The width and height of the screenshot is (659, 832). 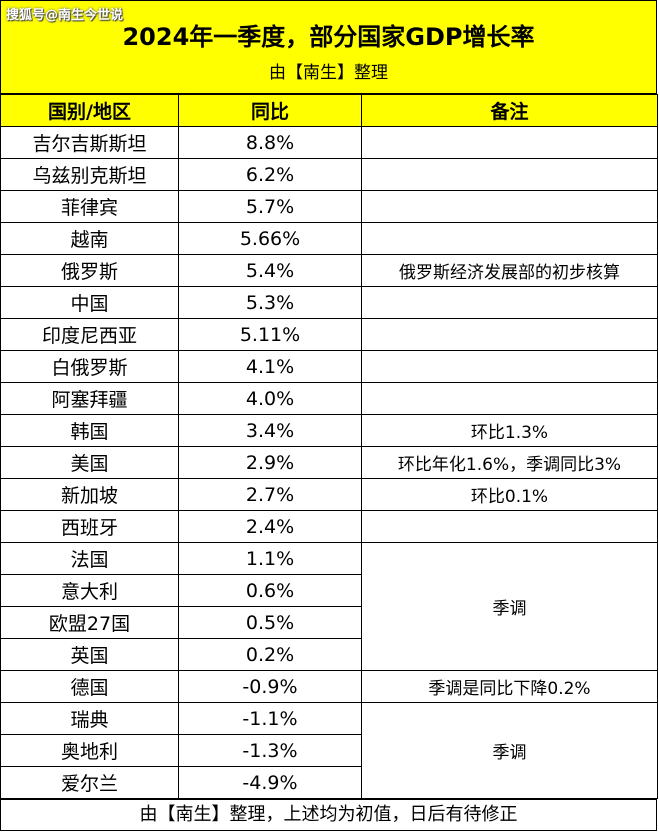 I want to click on yoy-cell: 6.2%, so click(x=270, y=174).